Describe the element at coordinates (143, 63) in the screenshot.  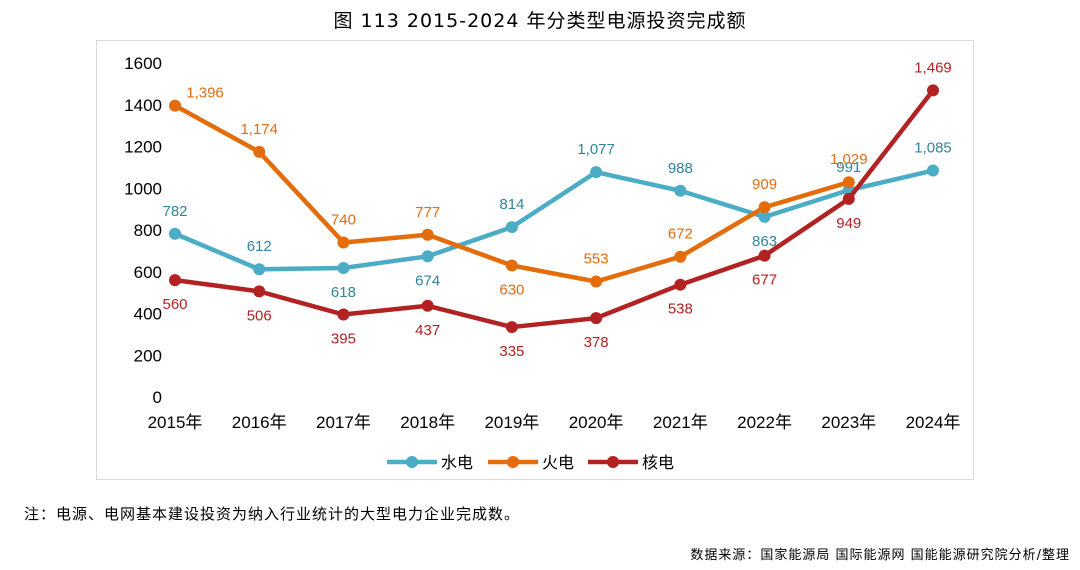
I see `y-tick-label: 1600` at that location.